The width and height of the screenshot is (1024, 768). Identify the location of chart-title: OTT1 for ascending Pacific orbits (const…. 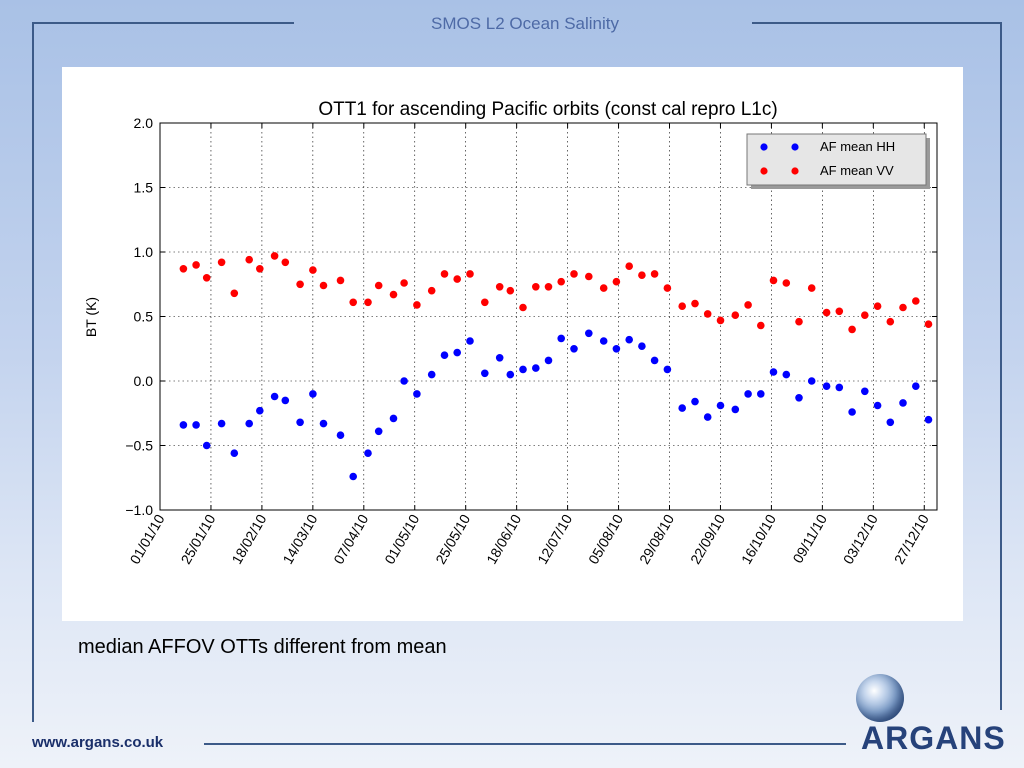
(547, 109).